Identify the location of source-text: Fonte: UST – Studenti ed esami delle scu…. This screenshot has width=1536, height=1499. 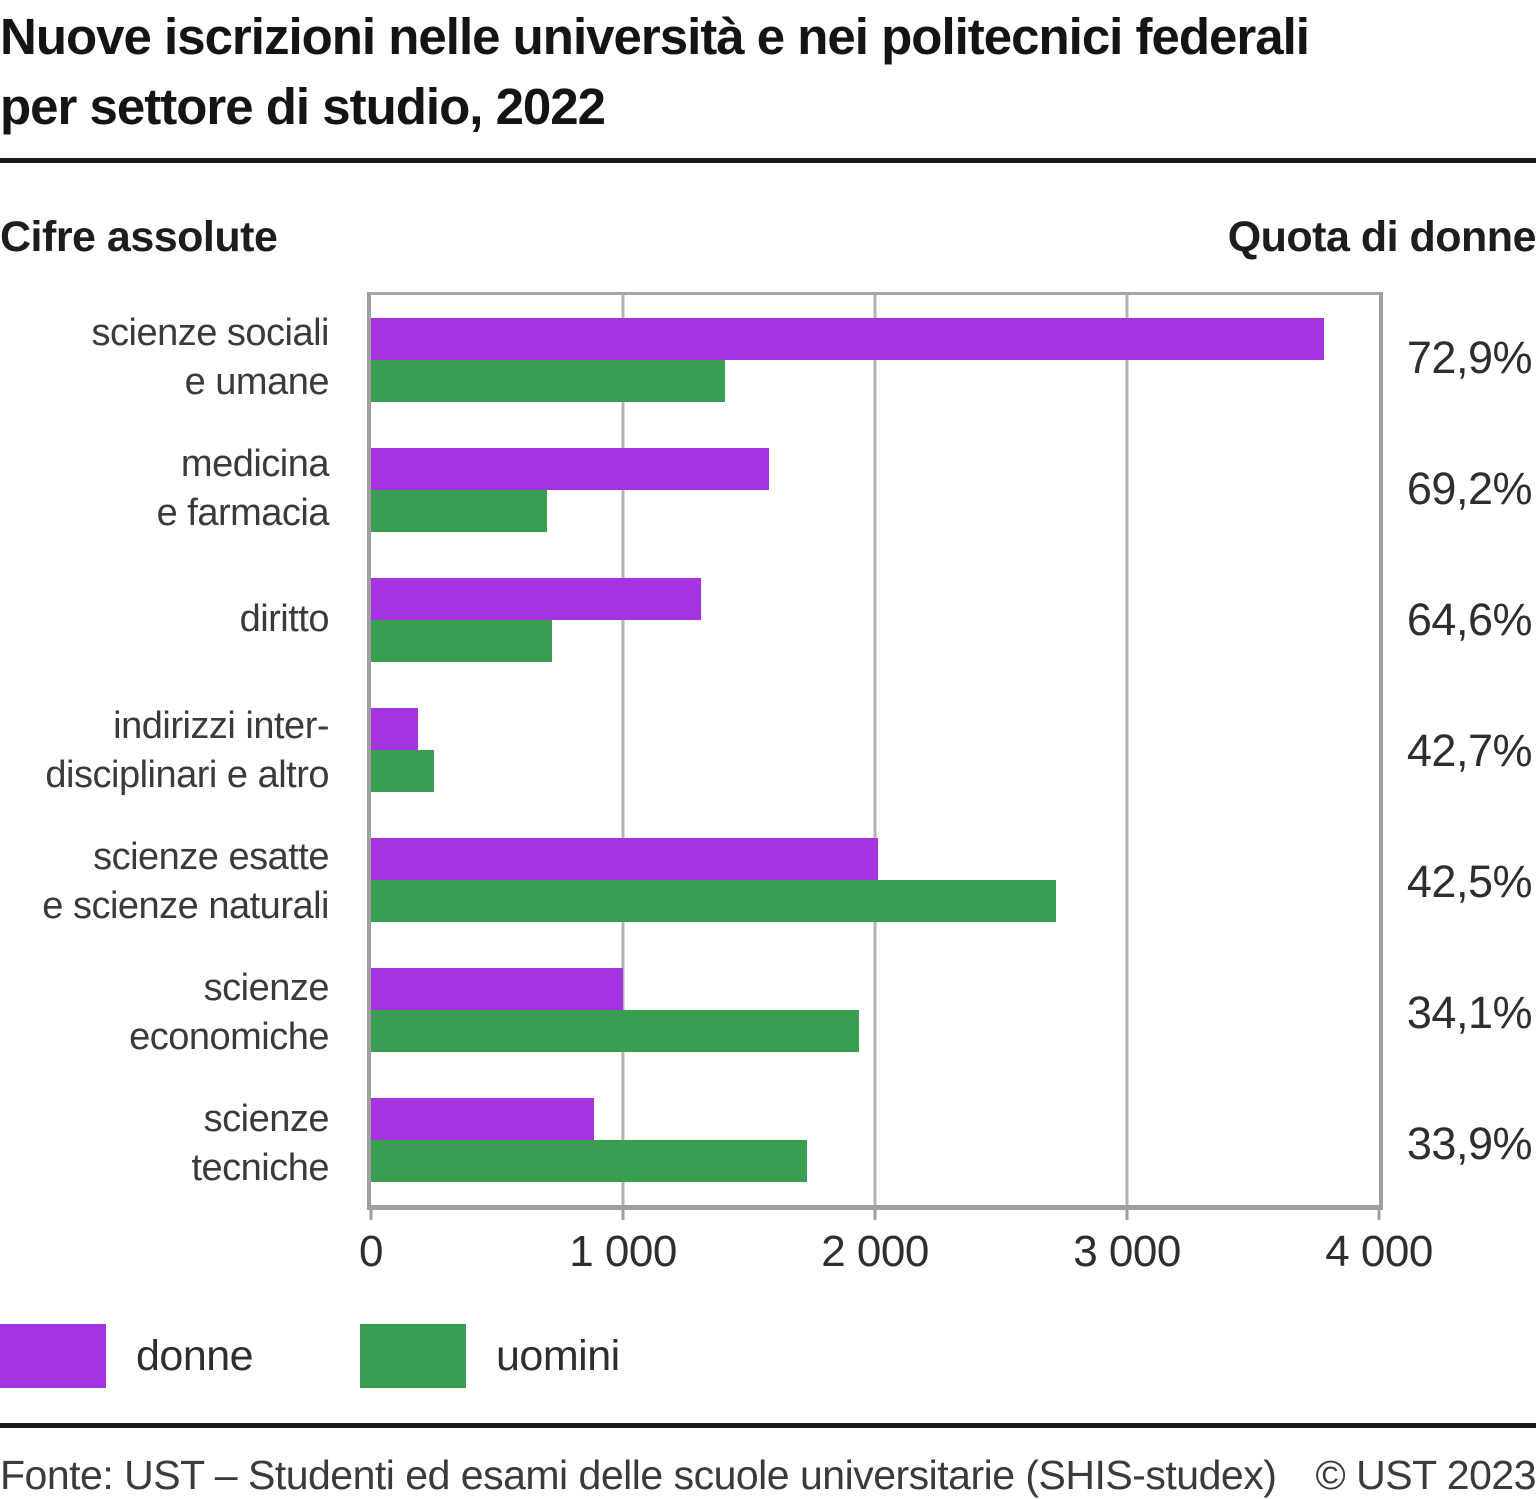
(638, 1475).